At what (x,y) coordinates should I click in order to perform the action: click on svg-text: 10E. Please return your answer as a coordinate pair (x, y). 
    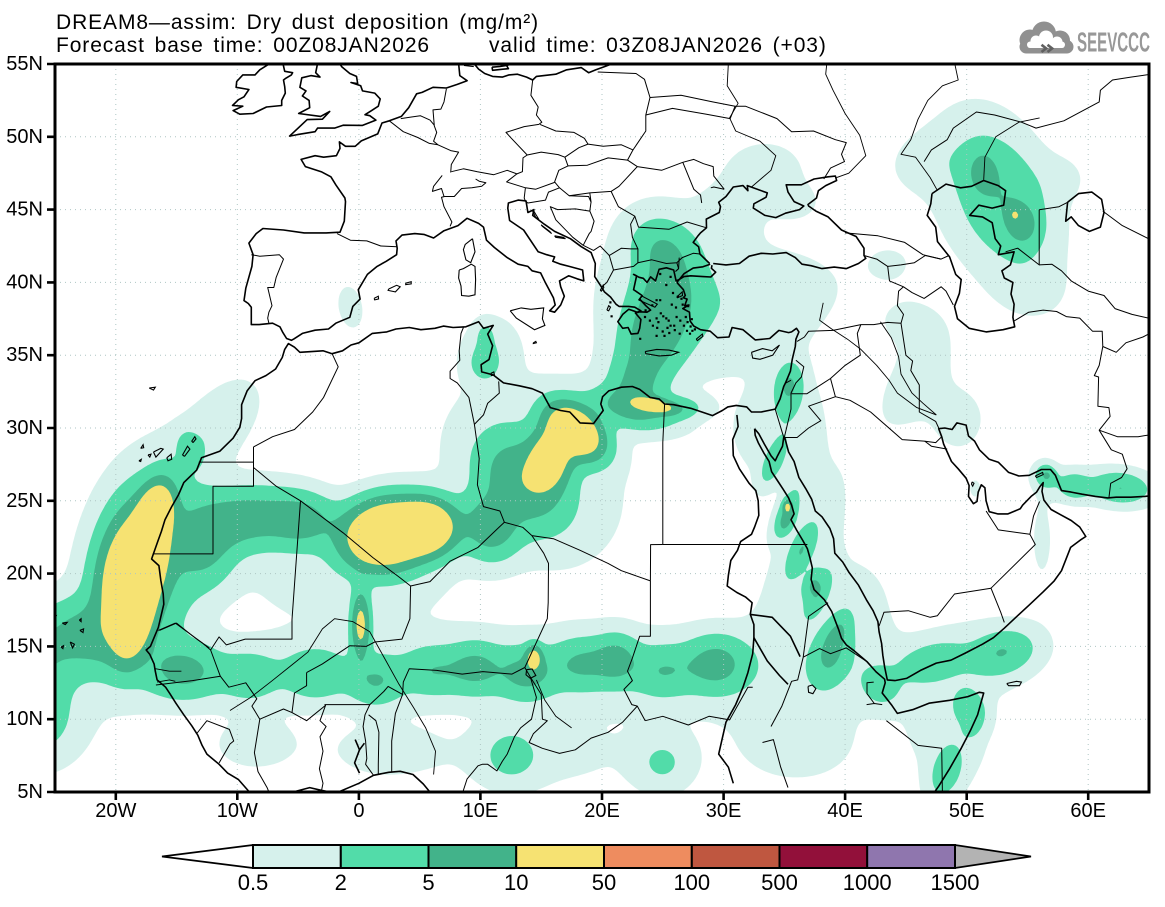
    Looking at the image, I should click on (481, 811).